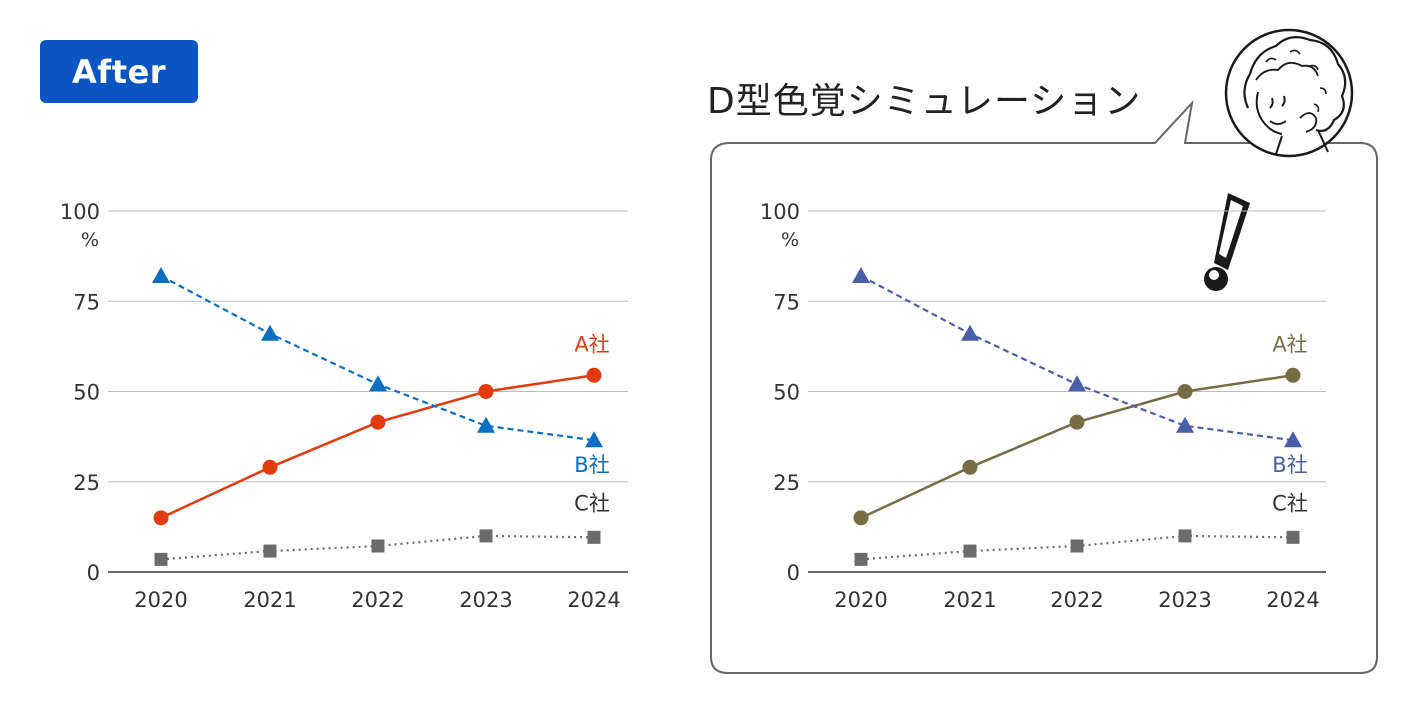 This screenshot has height=710, width=1420. I want to click on after-badge: After, so click(119, 71).